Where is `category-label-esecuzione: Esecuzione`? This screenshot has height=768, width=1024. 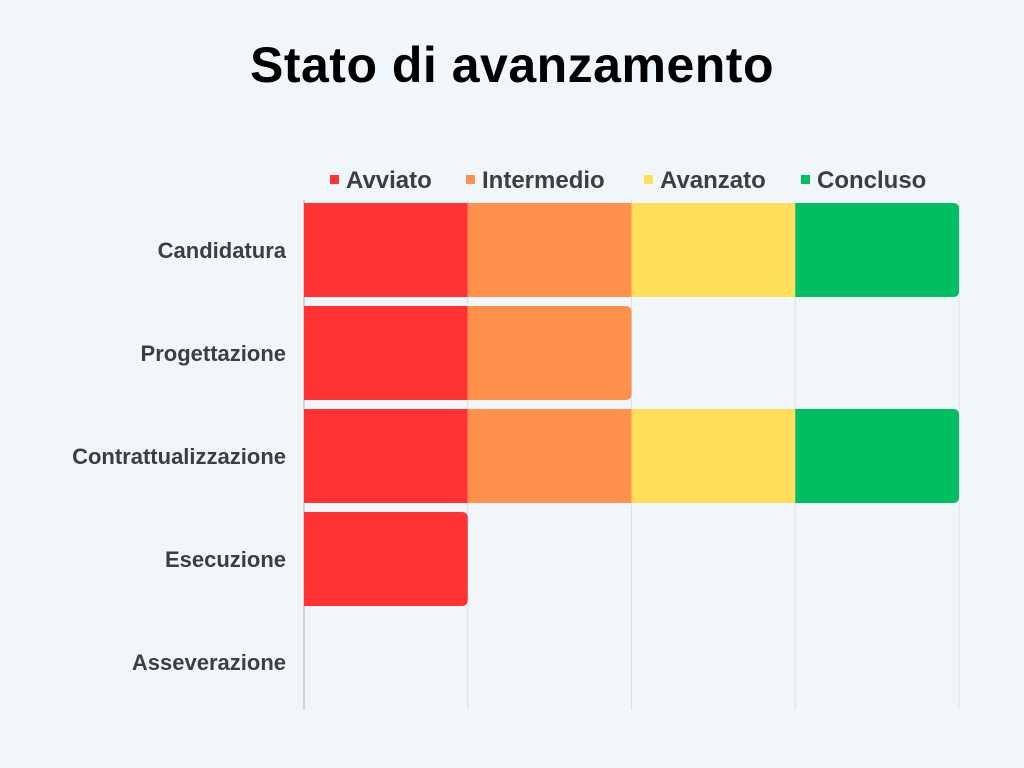
category-label-esecuzione: Esecuzione is located at coordinates (225, 559).